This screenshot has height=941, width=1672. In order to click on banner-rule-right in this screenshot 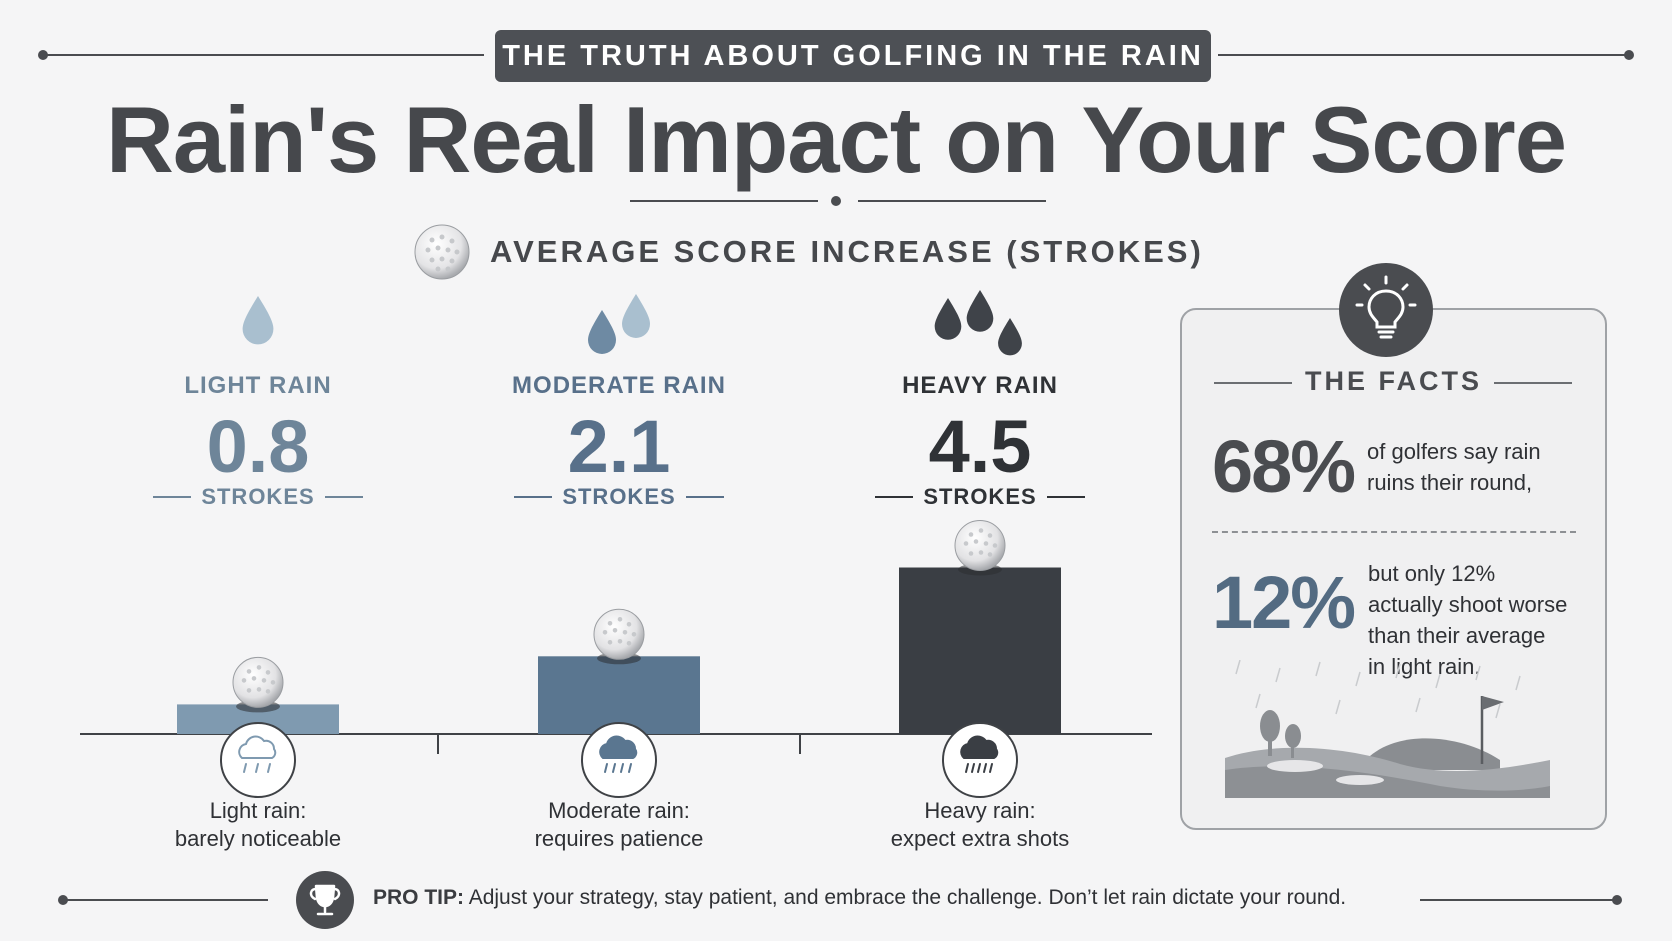, I will do `click(1423, 55)`.